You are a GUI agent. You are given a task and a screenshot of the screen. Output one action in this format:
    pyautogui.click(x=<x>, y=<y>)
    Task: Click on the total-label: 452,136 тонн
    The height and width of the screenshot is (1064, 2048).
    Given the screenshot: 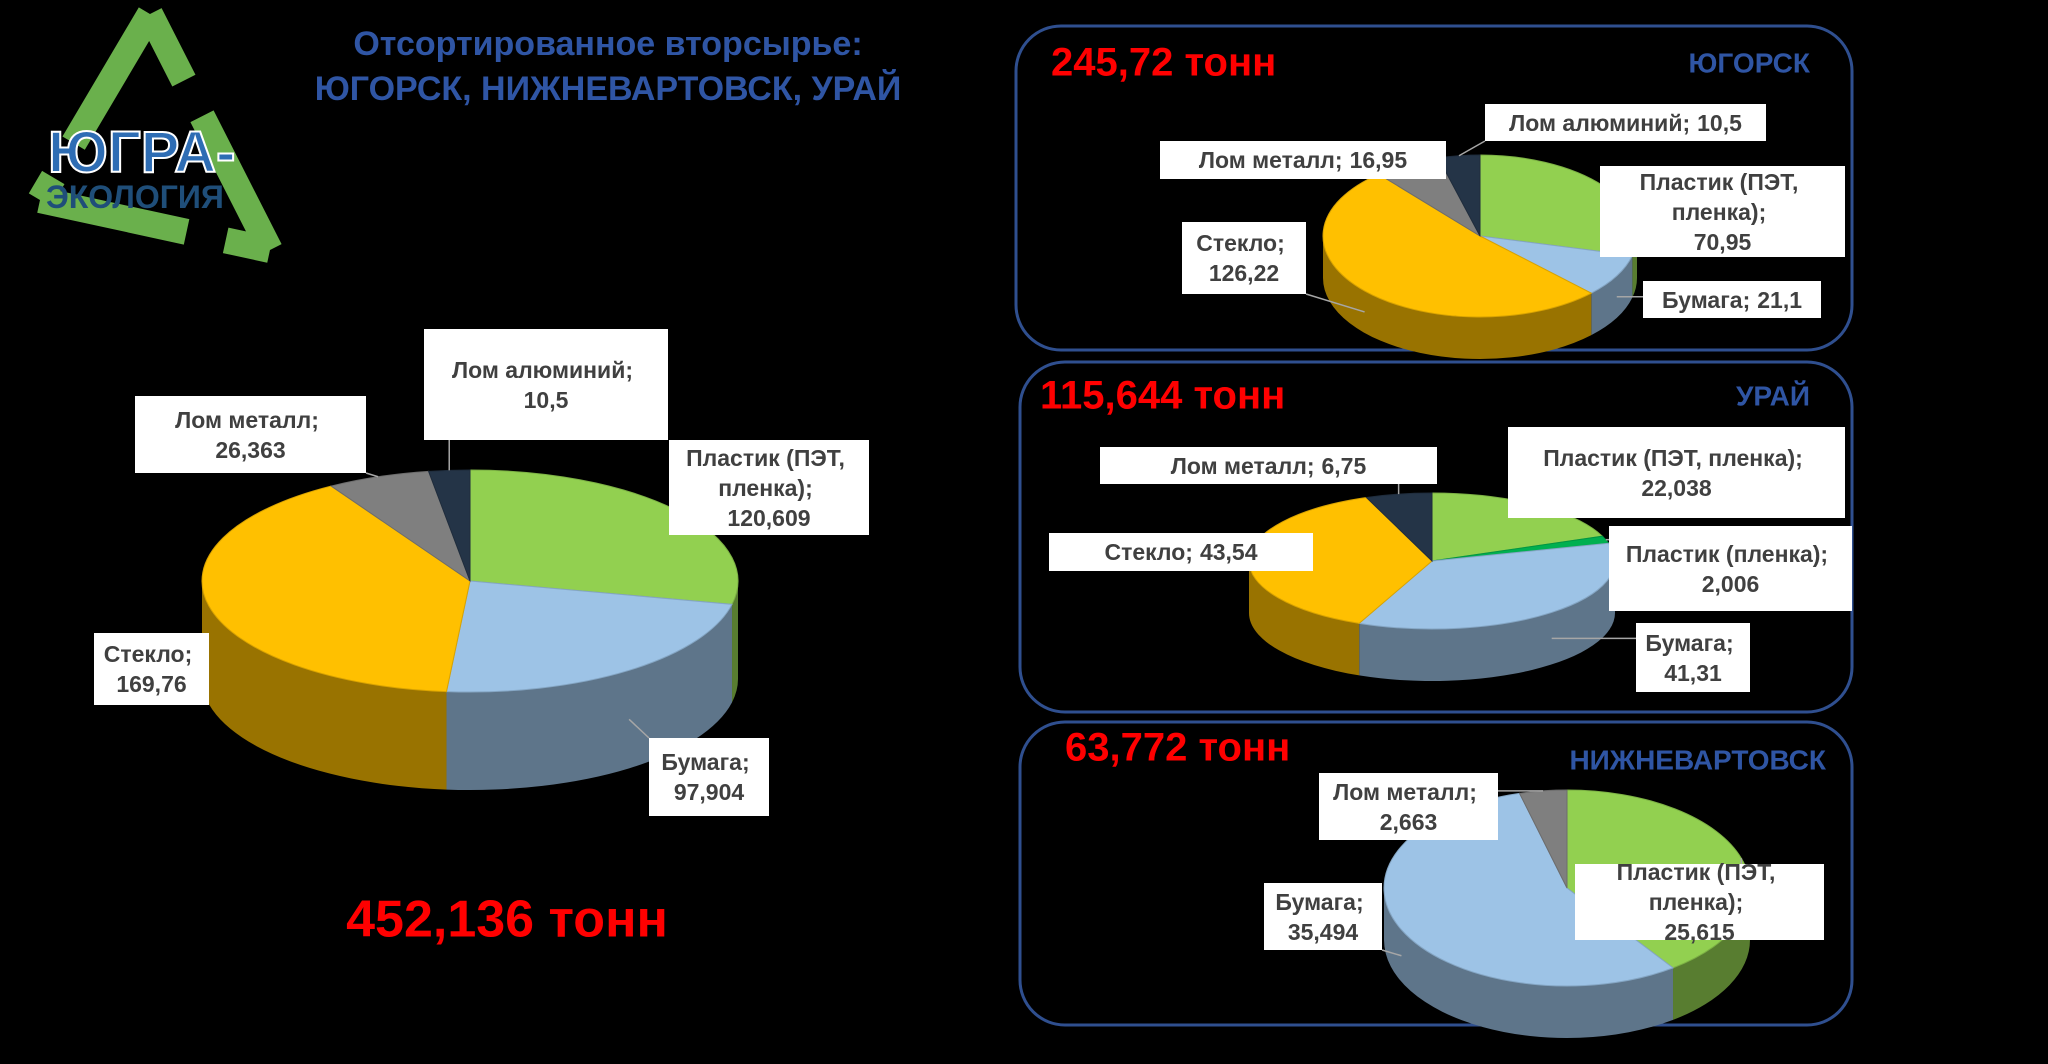 What is the action you would take?
    pyautogui.click(x=507, y=920)
    